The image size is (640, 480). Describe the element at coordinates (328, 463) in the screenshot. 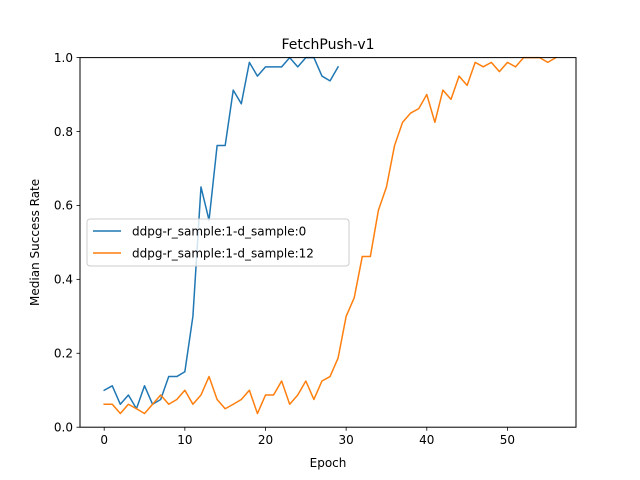

I see `x-axis-label: Epoch` at that location.